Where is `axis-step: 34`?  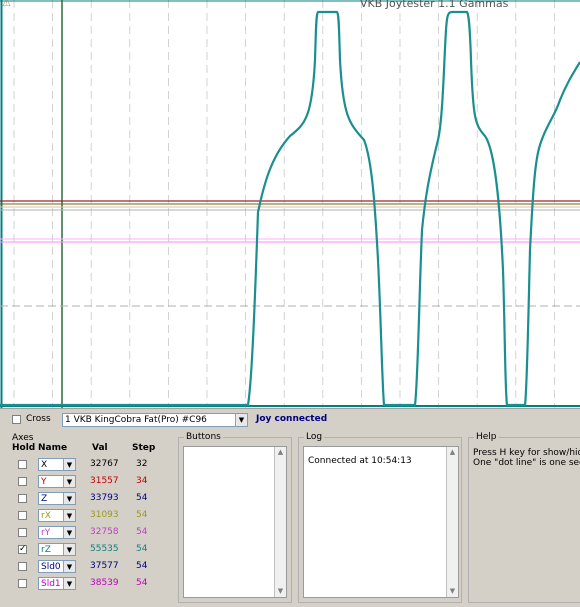
axis-step: 34 is located at coordinates (142, 481).